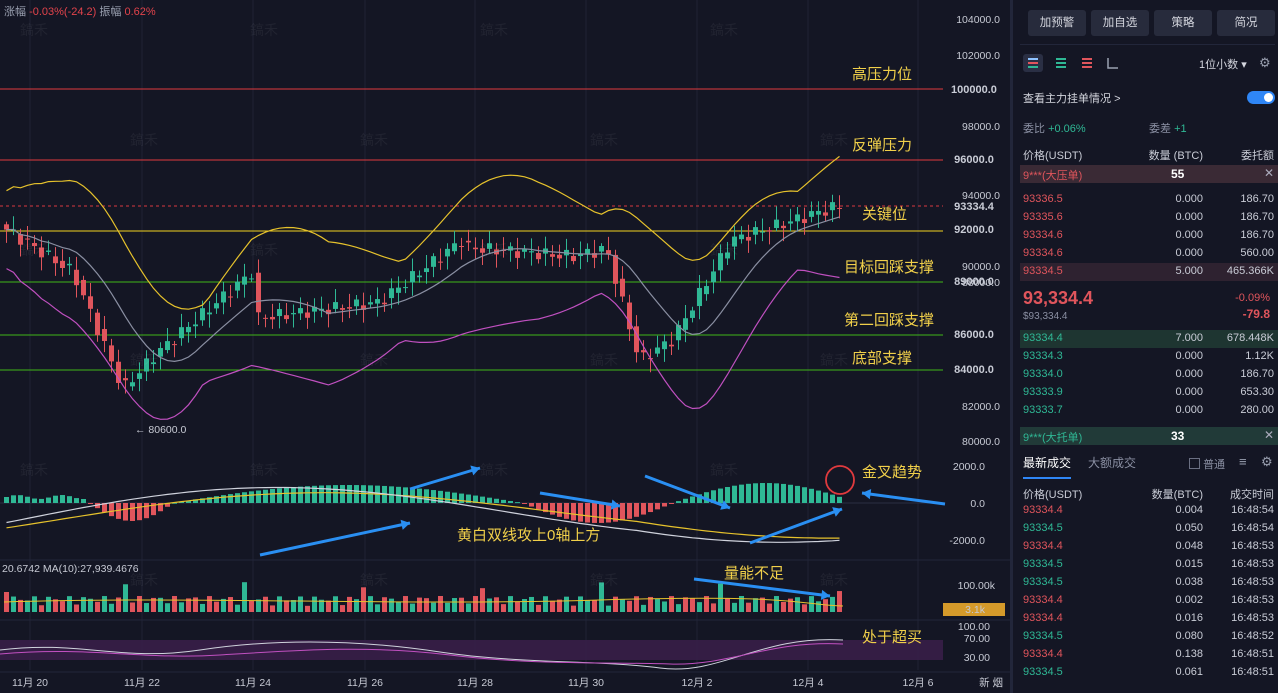 Image resolution: width=1278 pixels, height=693 pixels. I want to click on date-label: 11月 26, so click(365, 683).